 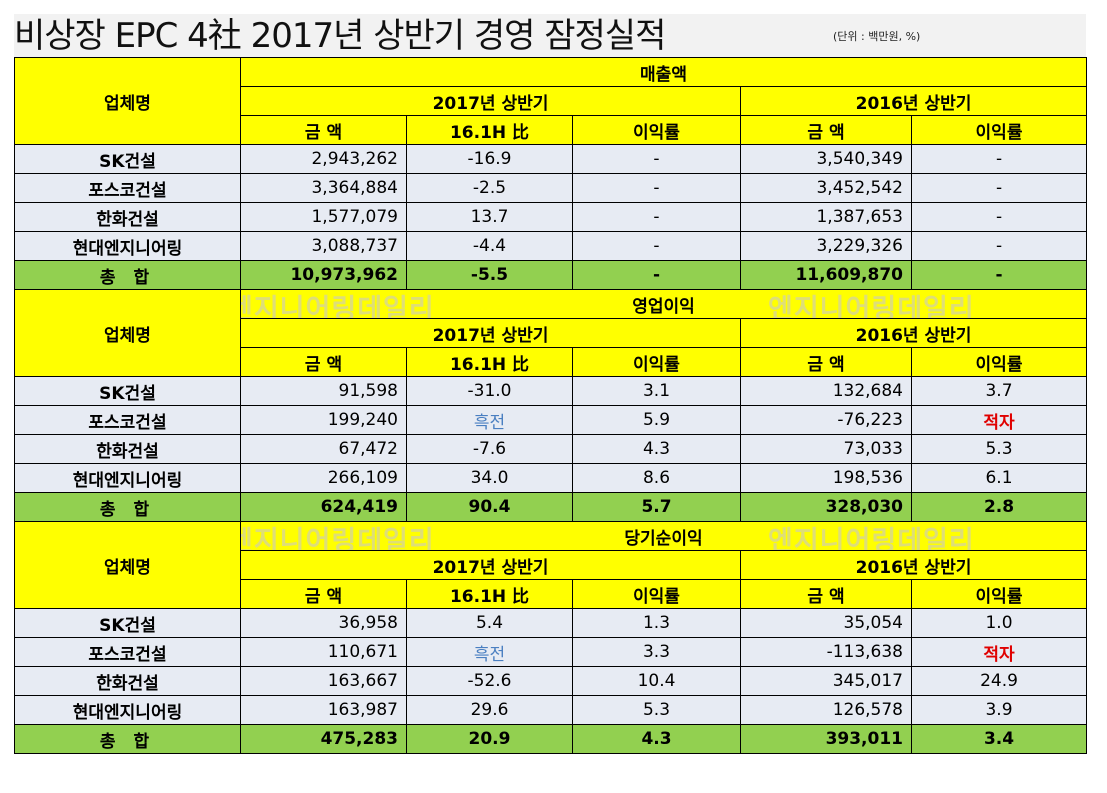 What do you see at coordinates (127, 159) in the screenshot?
I see `company-name: SK건설` at bounding box center [127, 159].